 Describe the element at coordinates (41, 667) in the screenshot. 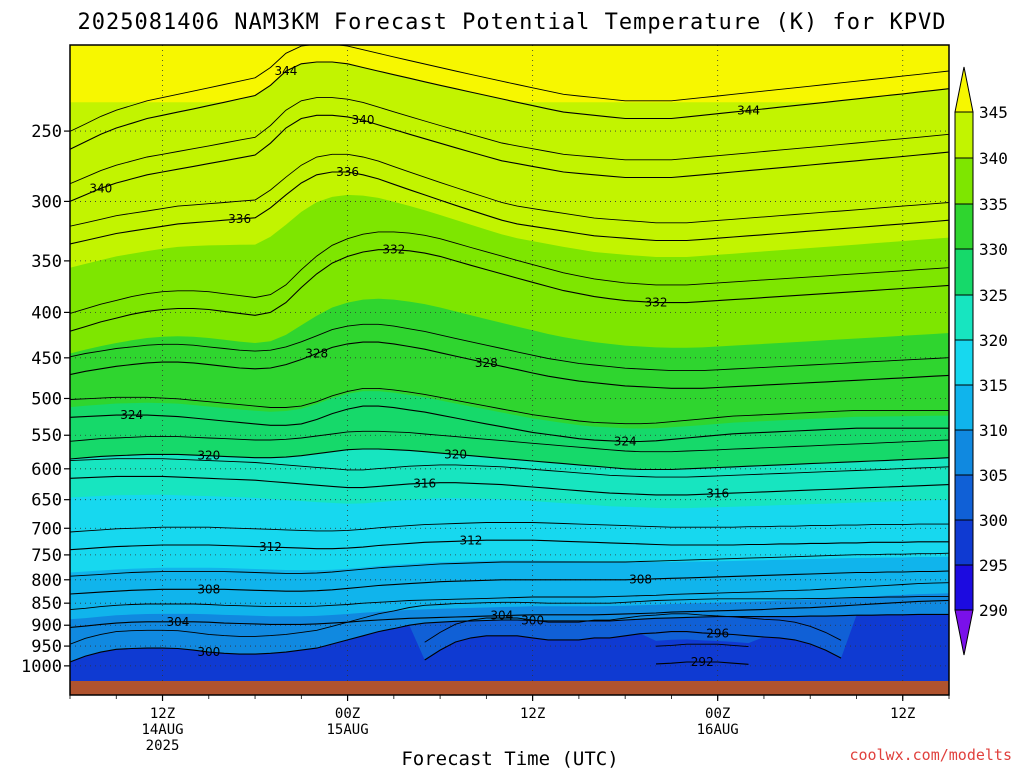

I see `y-tick-label: 1000` at that location.